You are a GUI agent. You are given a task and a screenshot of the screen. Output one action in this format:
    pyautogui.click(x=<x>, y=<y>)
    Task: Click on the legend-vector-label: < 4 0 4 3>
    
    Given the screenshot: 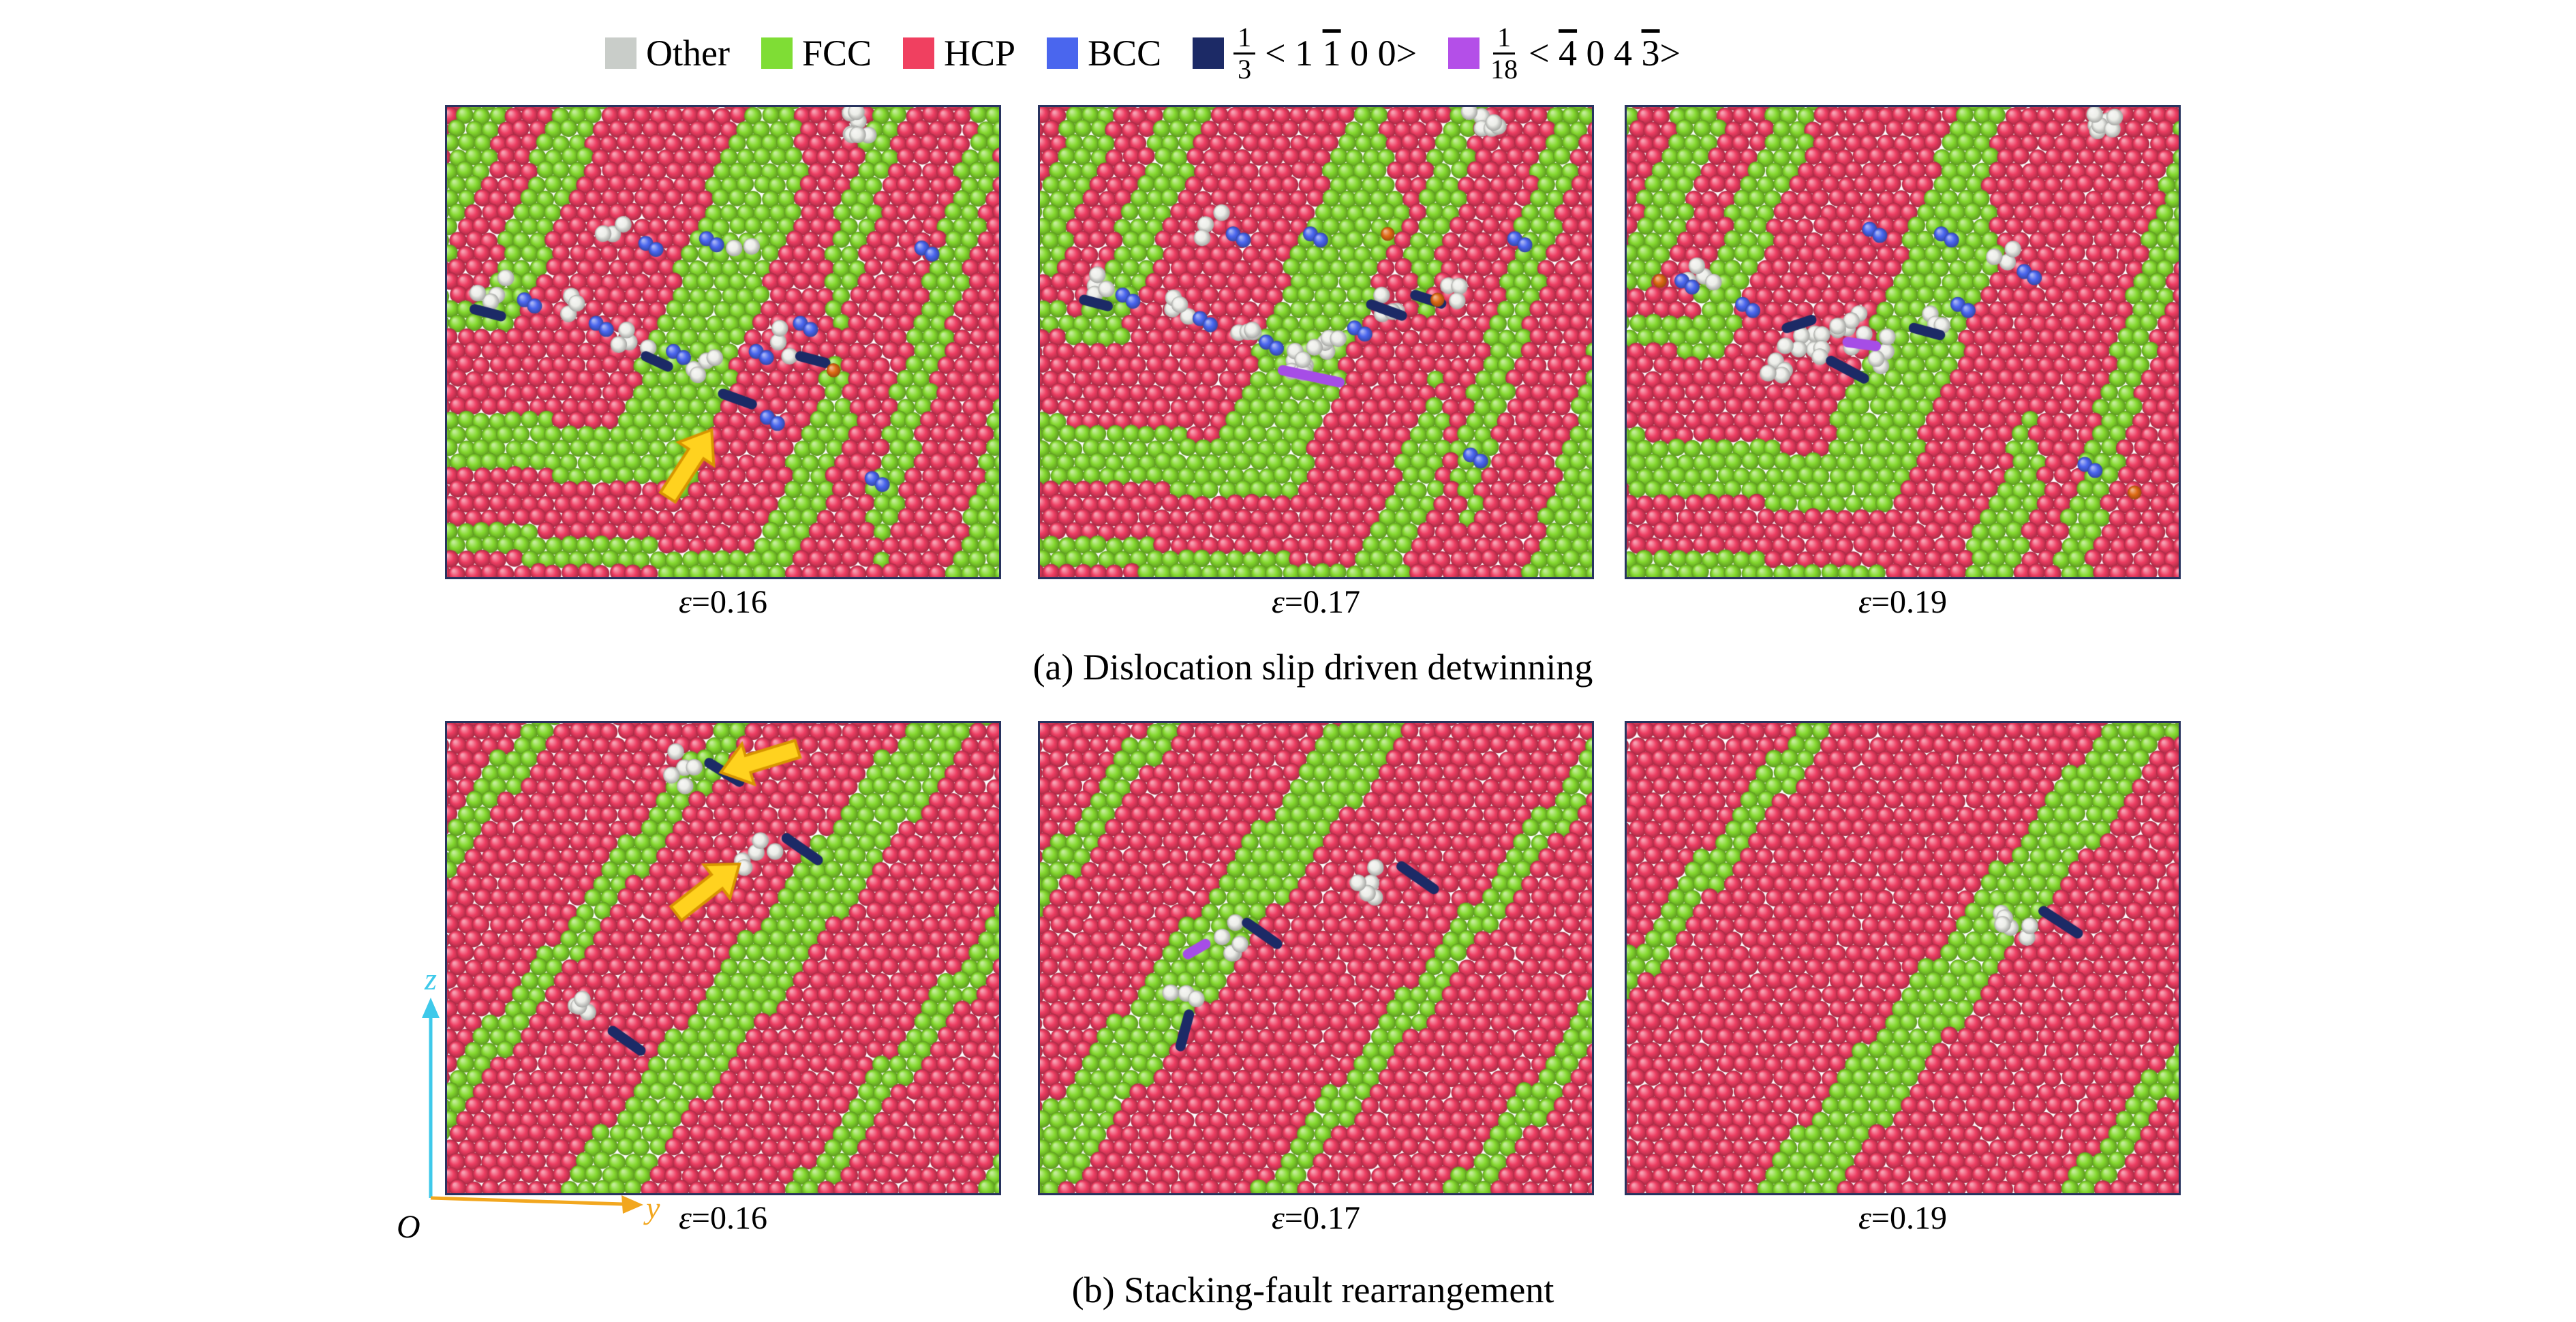 What is the action you would take?
    pyautogui.click(x=1605, y=53)
    